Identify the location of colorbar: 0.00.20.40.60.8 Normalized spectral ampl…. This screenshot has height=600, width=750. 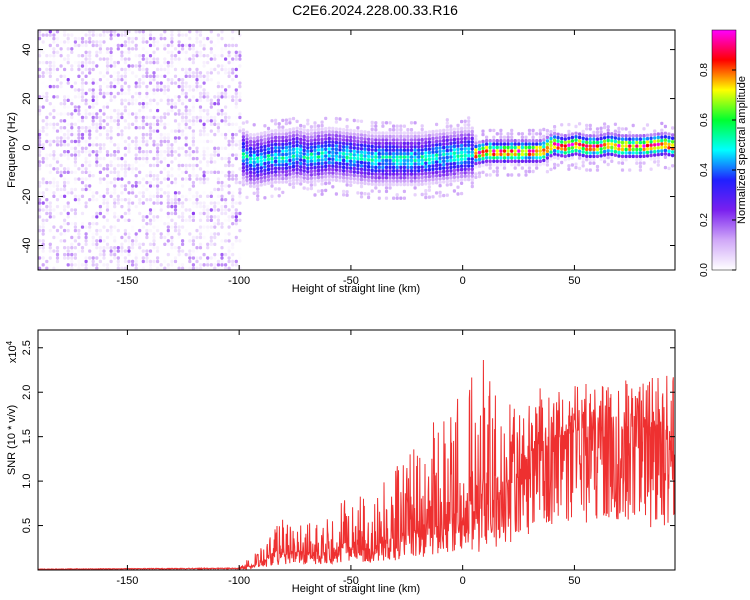
(723, 153).